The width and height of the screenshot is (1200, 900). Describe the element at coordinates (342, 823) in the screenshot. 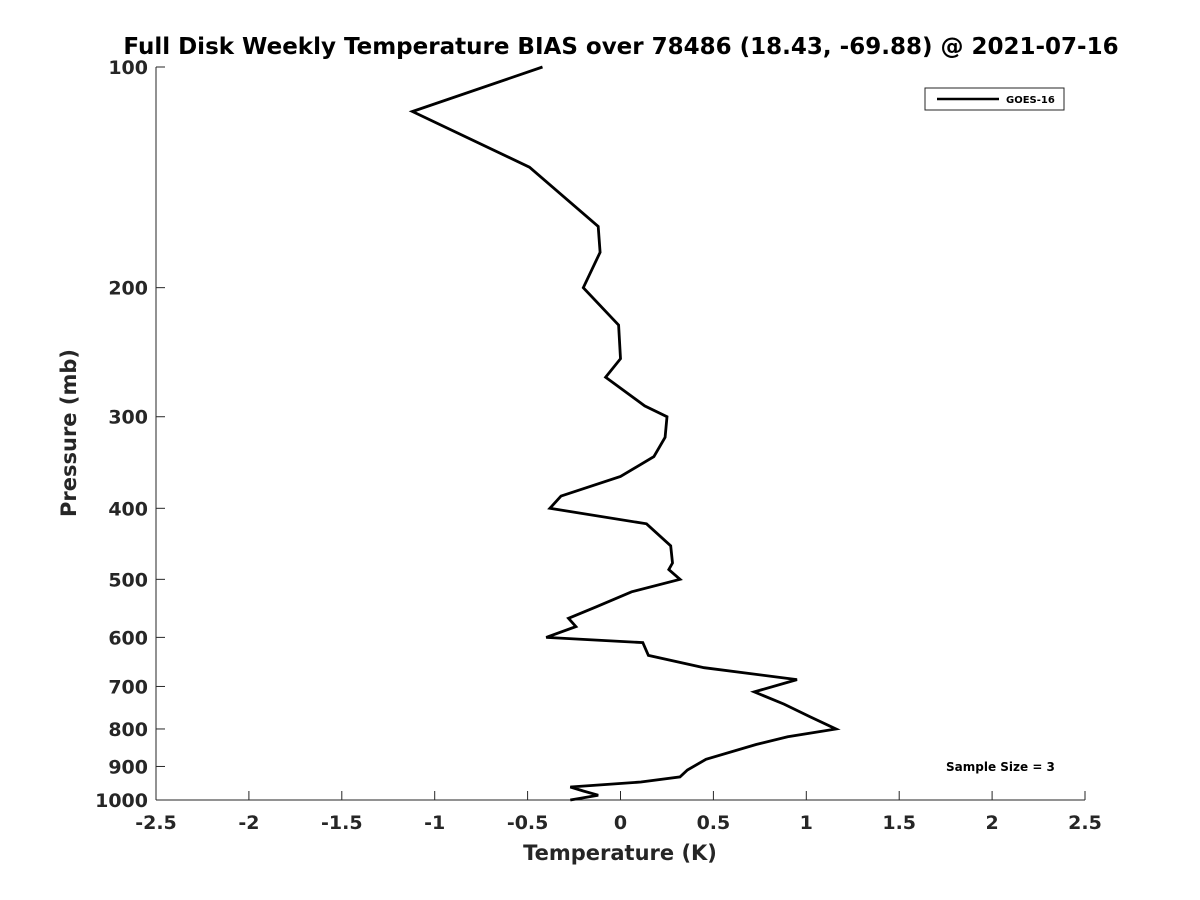

I see `x-tick-label: -1.5` at that location.